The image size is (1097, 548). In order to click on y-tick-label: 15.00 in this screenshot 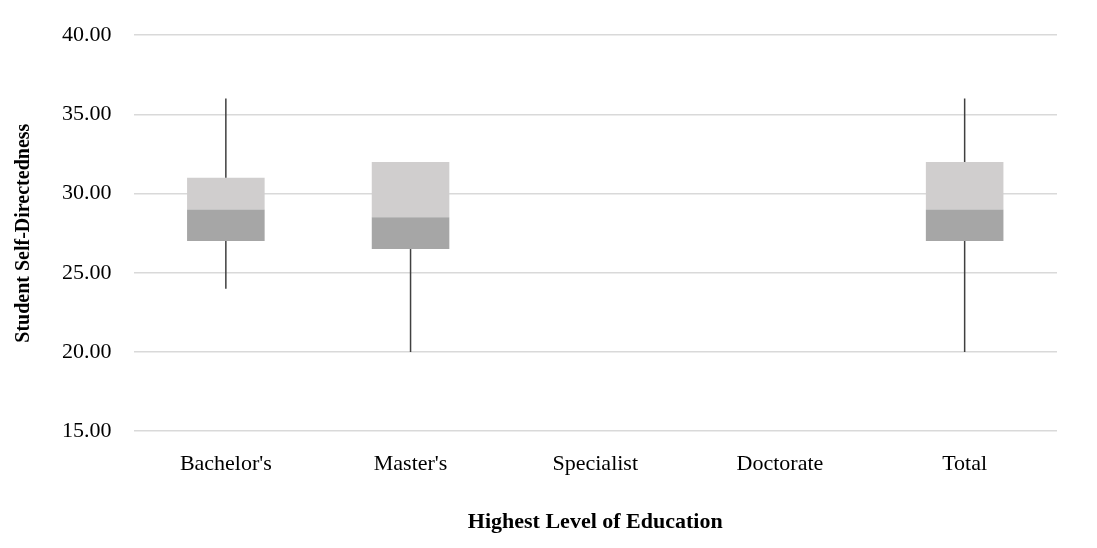, I will do `click(87, 429)`.